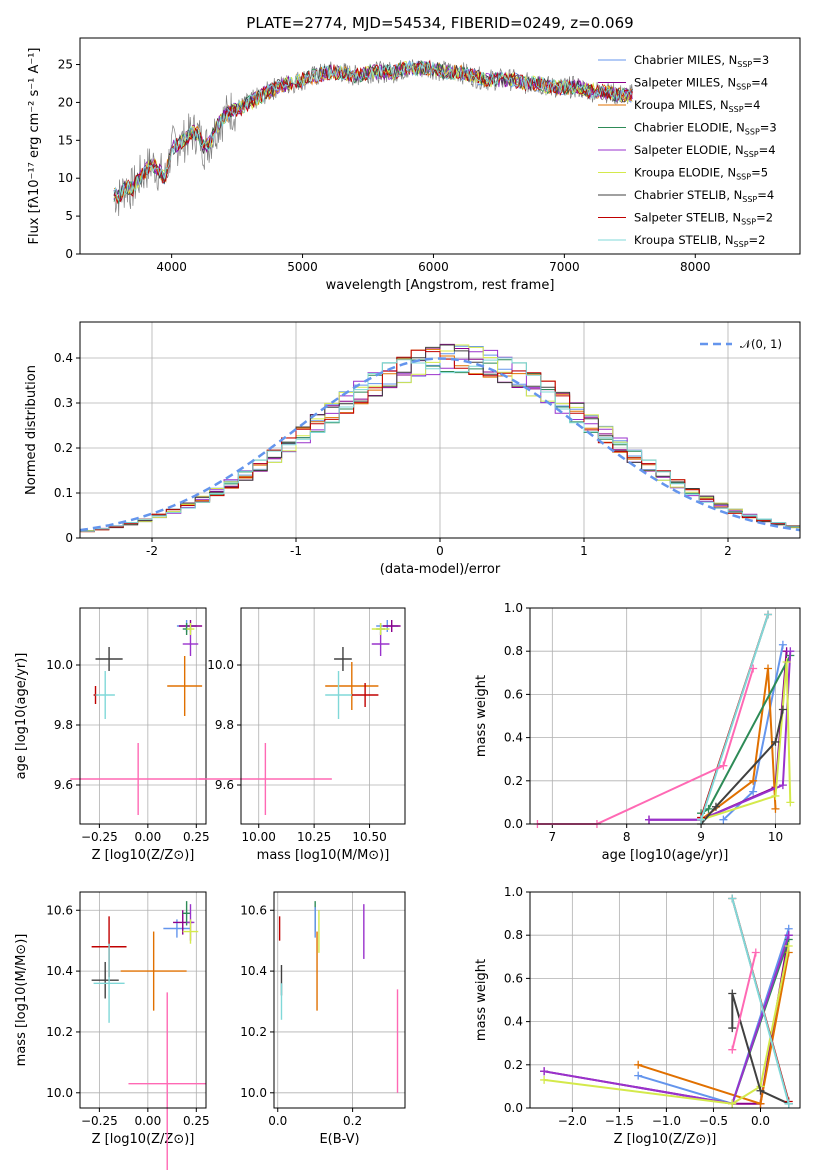  Describe the element at coordinates (21, 1000) in the screenshot. I see `y-axis-label: mass [log10(M/M⊙)]` at that location.